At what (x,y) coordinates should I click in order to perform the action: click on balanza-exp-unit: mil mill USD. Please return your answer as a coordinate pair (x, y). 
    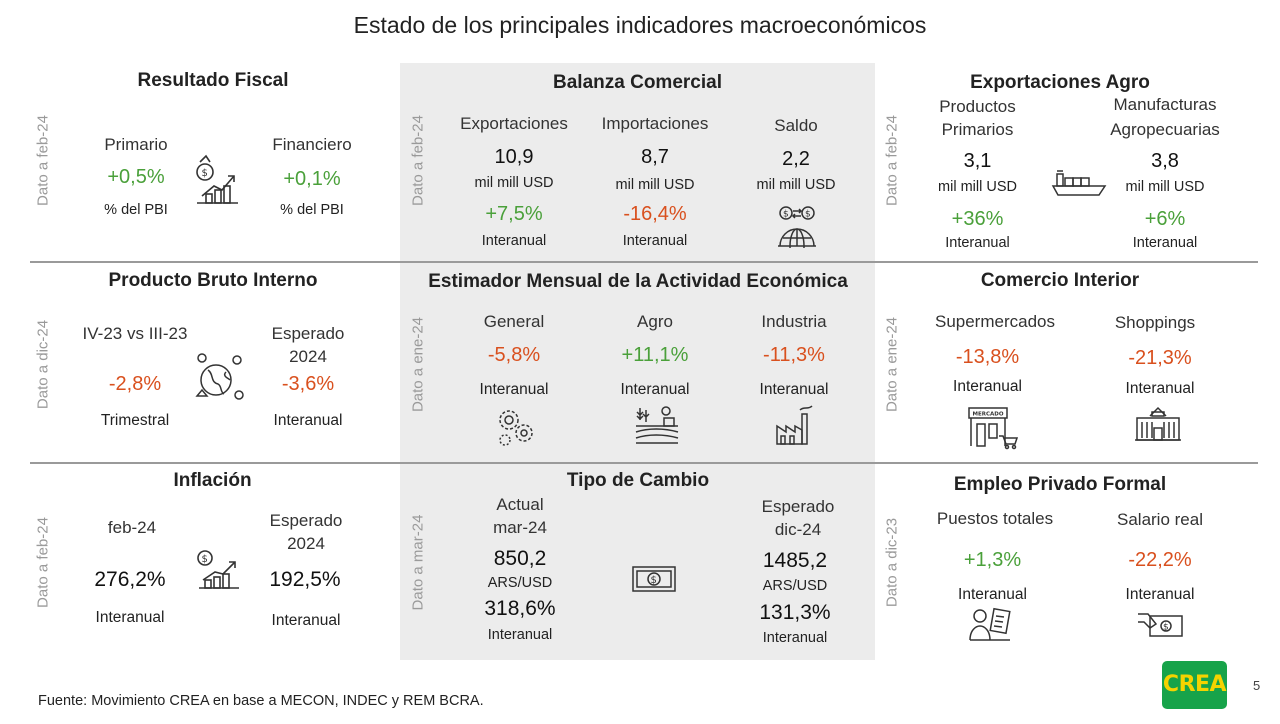
    Looking at the image, I should click on (514, 183).